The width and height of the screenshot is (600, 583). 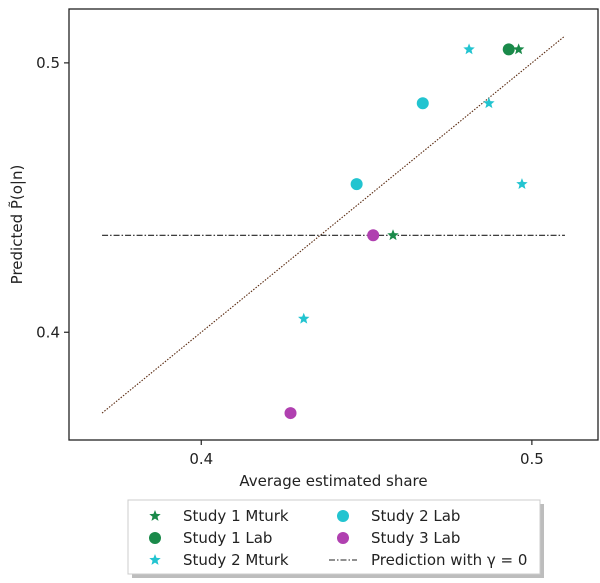 I want to click on legend-label: Study 2 Lab, so click(x=415, y=516).